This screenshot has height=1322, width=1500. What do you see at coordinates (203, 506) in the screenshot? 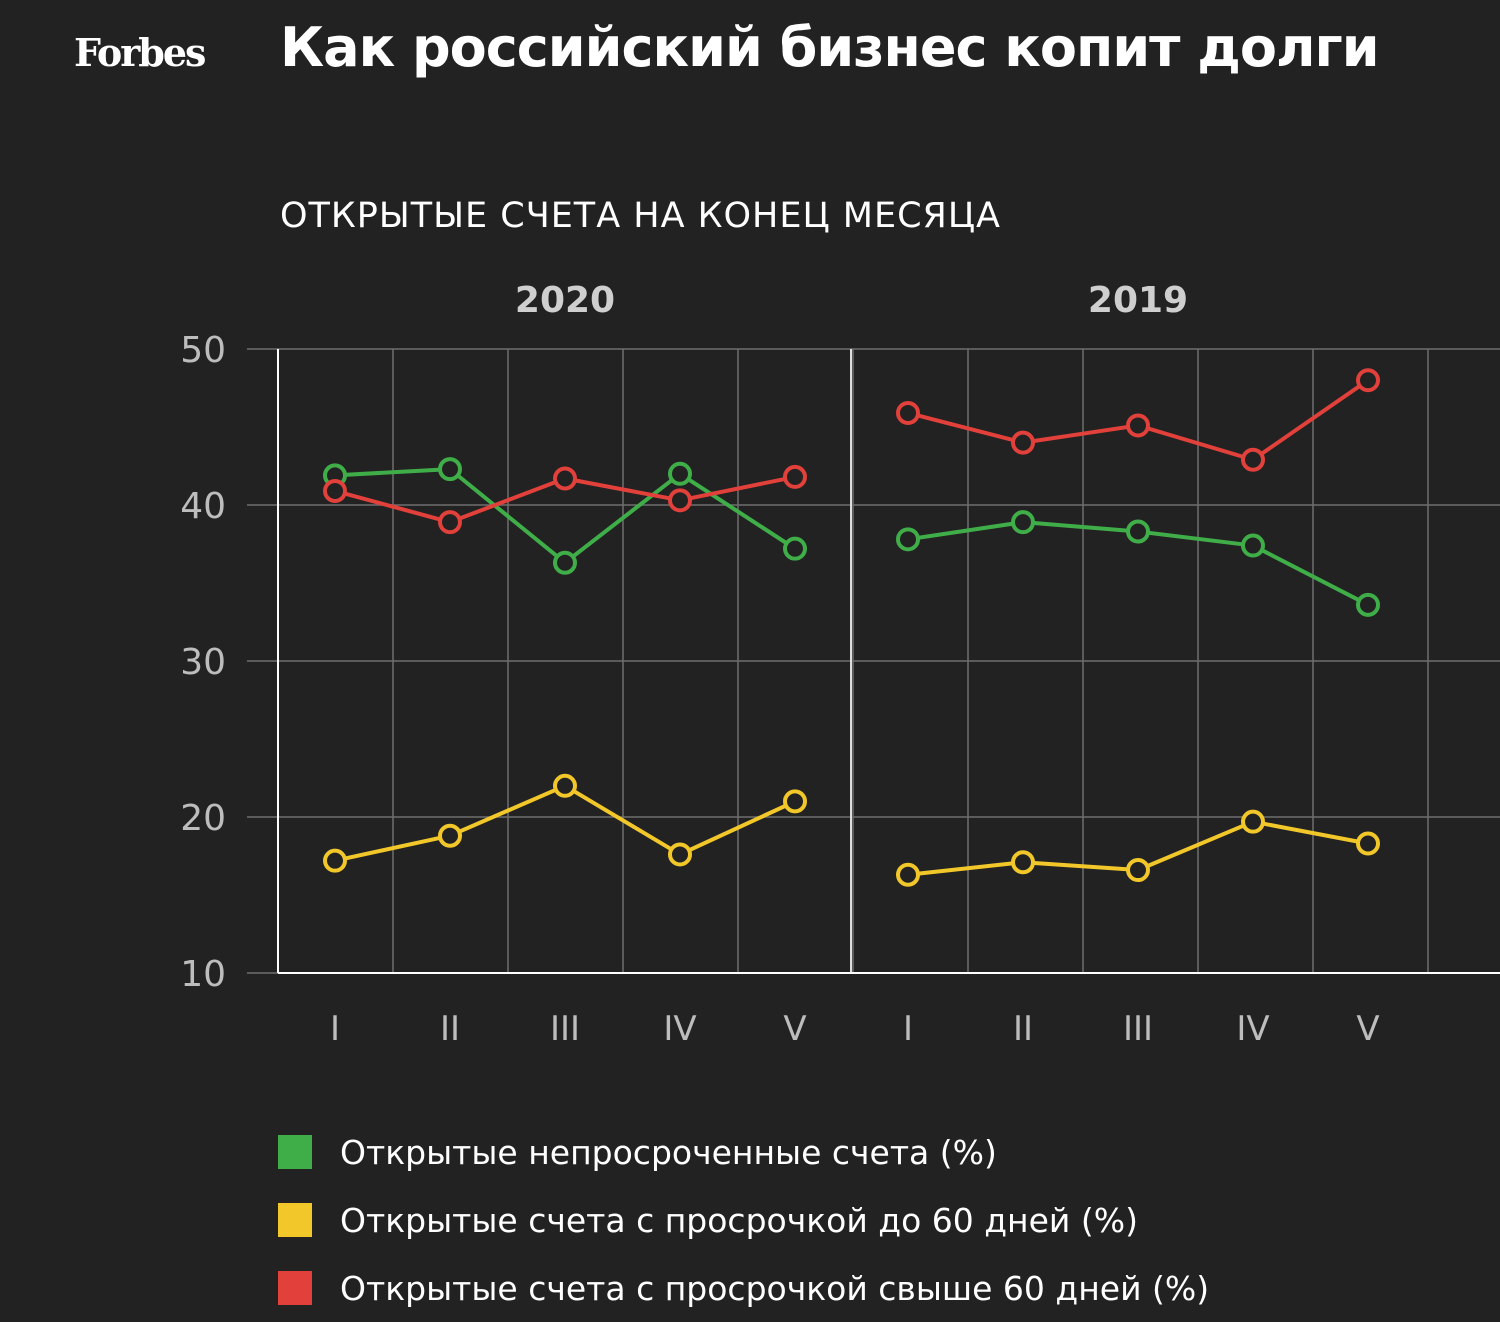
I see `y-tick-label: 40` at bounding box center [203, 506].